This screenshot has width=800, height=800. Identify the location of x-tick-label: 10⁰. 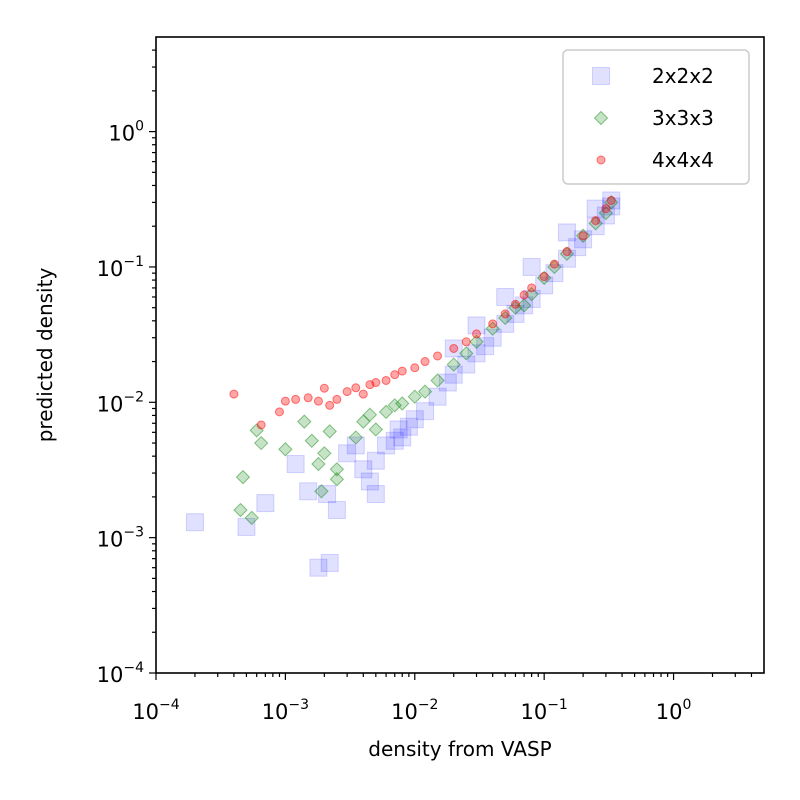
(674, 710).